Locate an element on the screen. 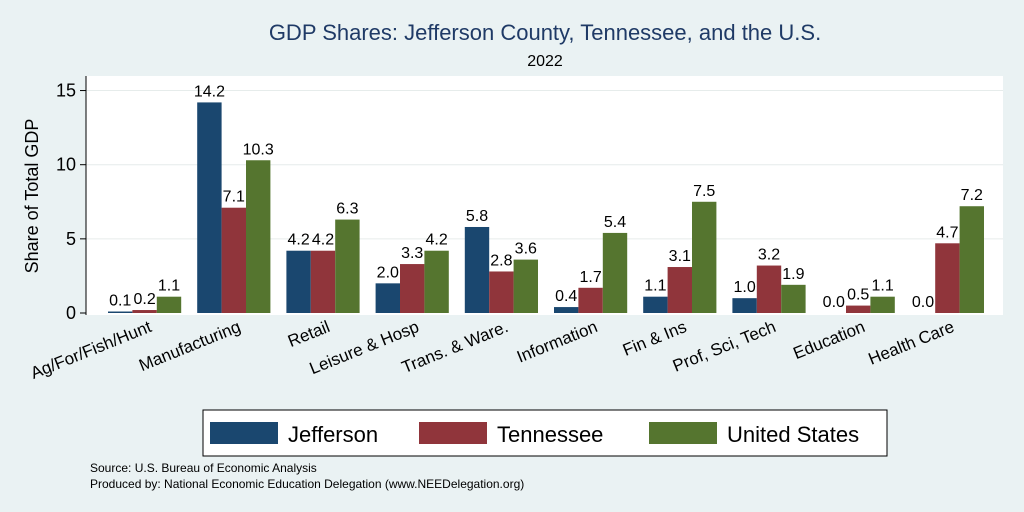  legend-items: Jefferson Tennessee United States is located at coordinates (534, 434).